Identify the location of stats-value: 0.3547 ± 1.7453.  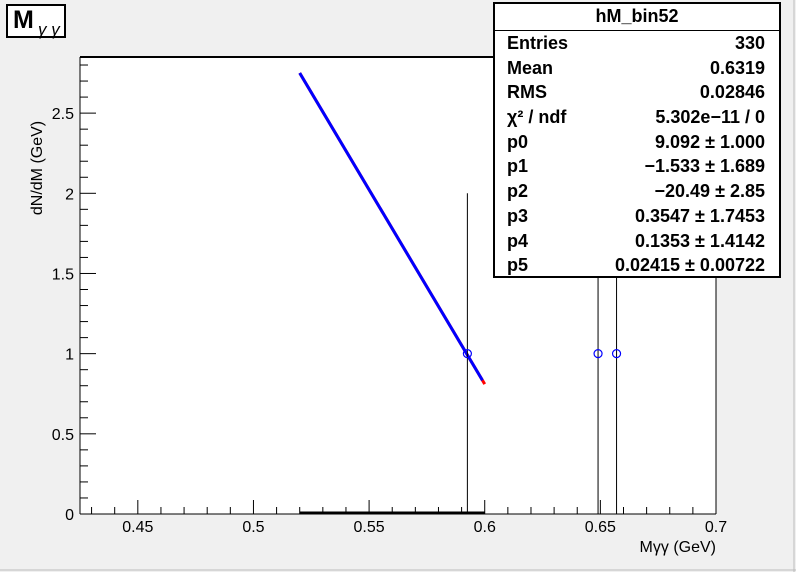
(700, 215).